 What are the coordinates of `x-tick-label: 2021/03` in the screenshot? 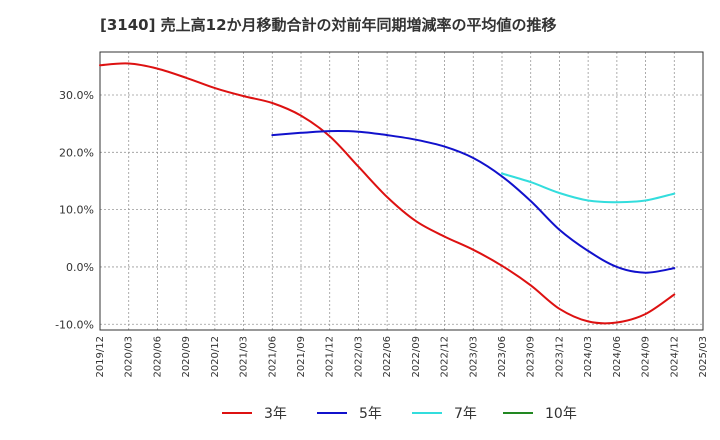 It's located at (244, 357).